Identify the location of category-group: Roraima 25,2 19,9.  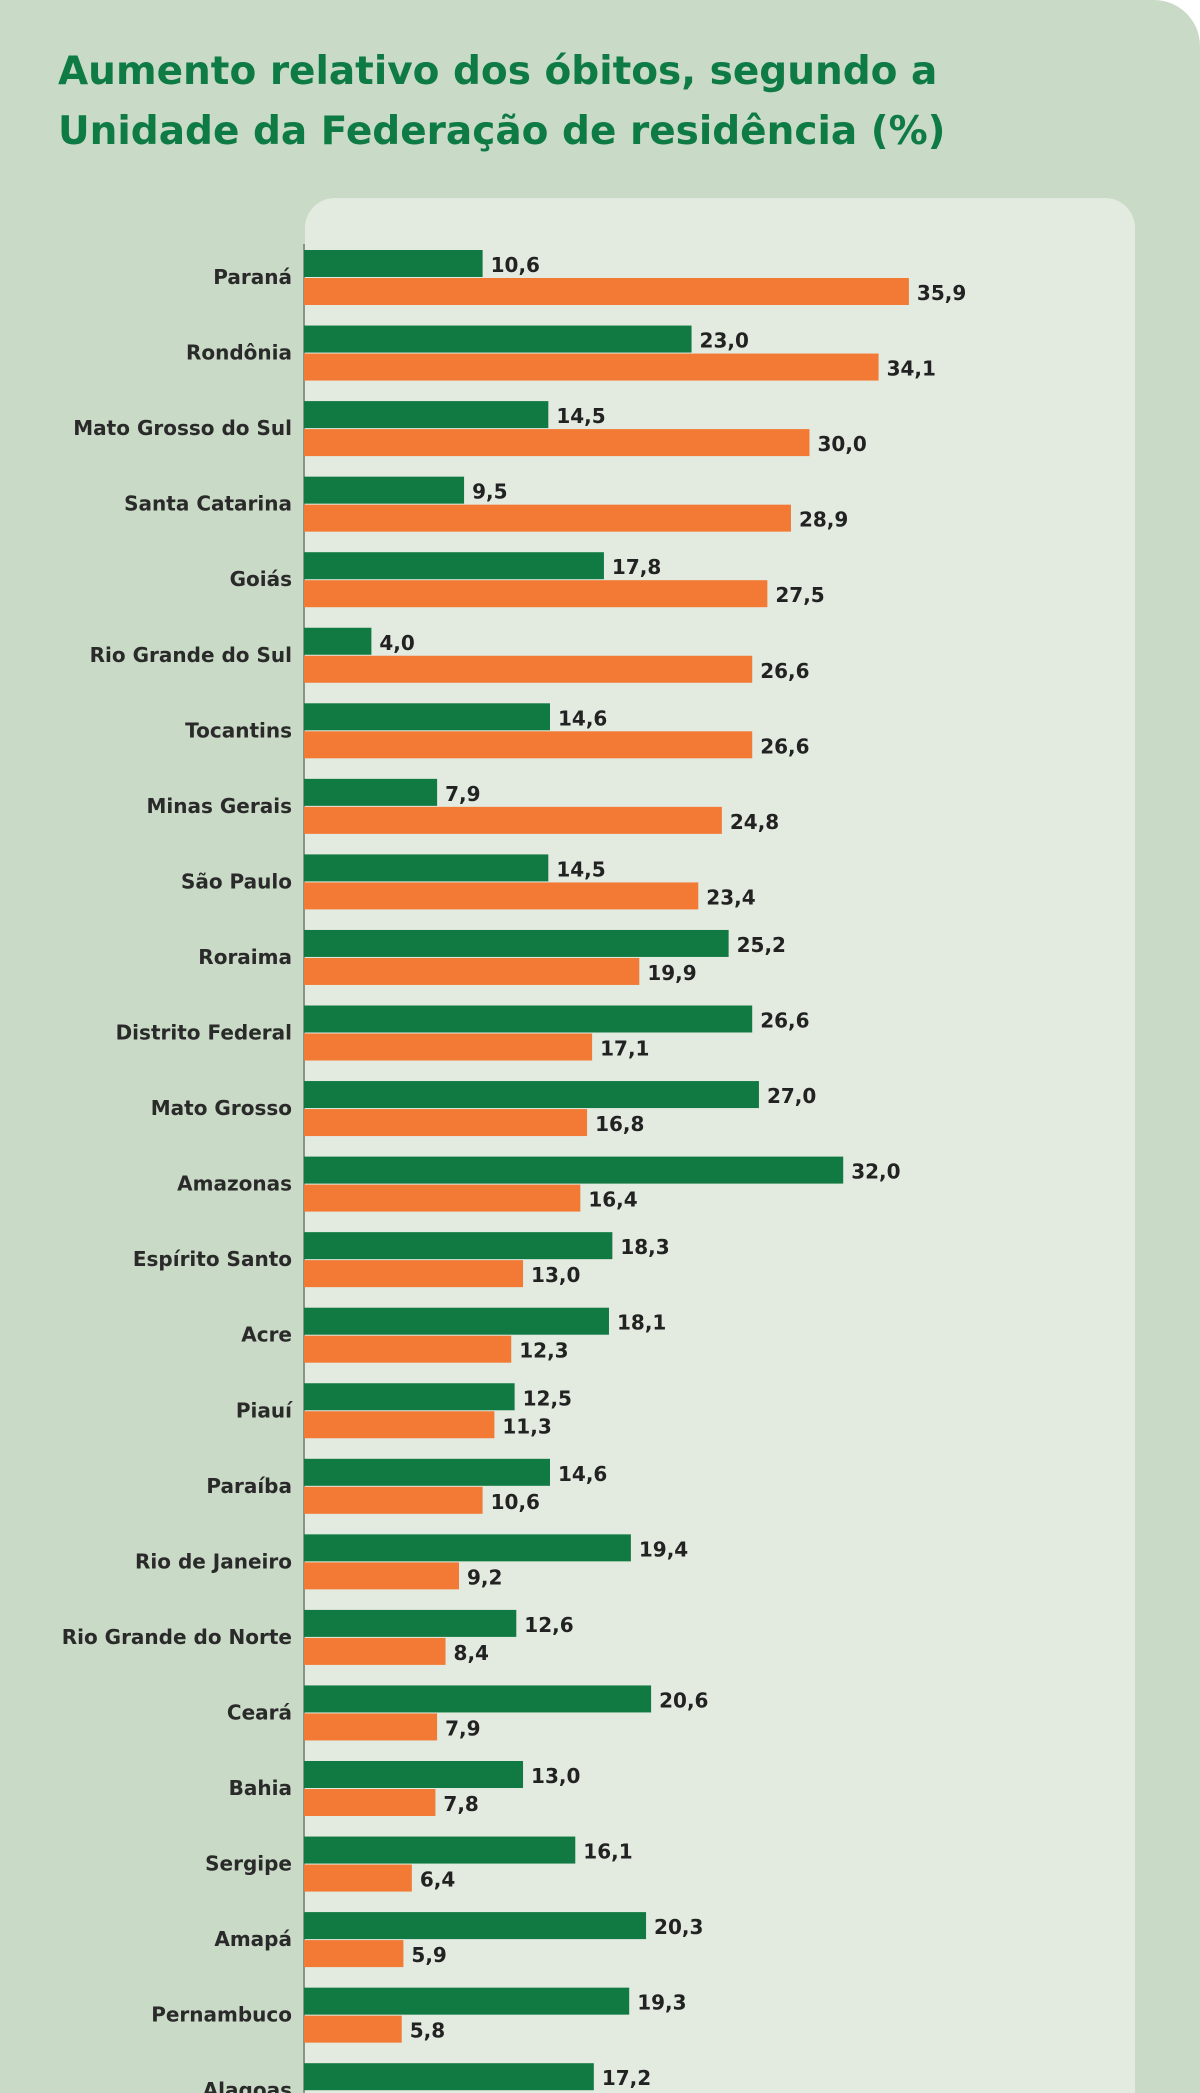
(492, 957).